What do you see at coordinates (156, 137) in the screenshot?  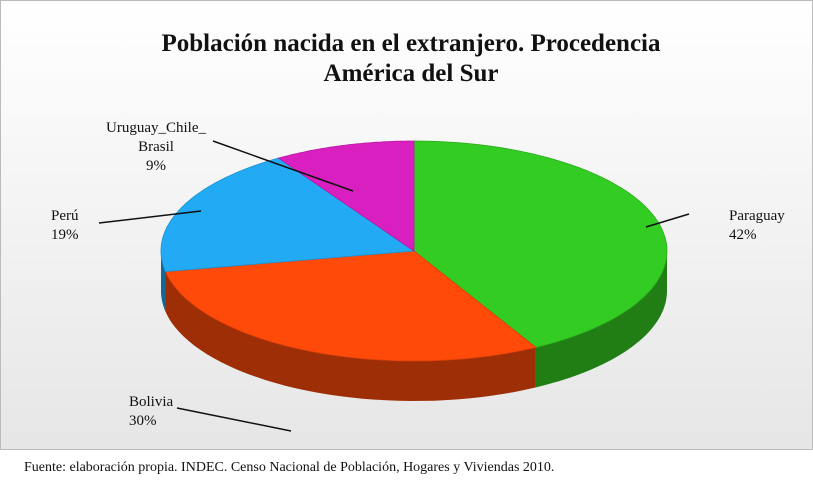 I see `category-label: Uruguay_Chile_ Brasil` at bounding box center [156, 137].